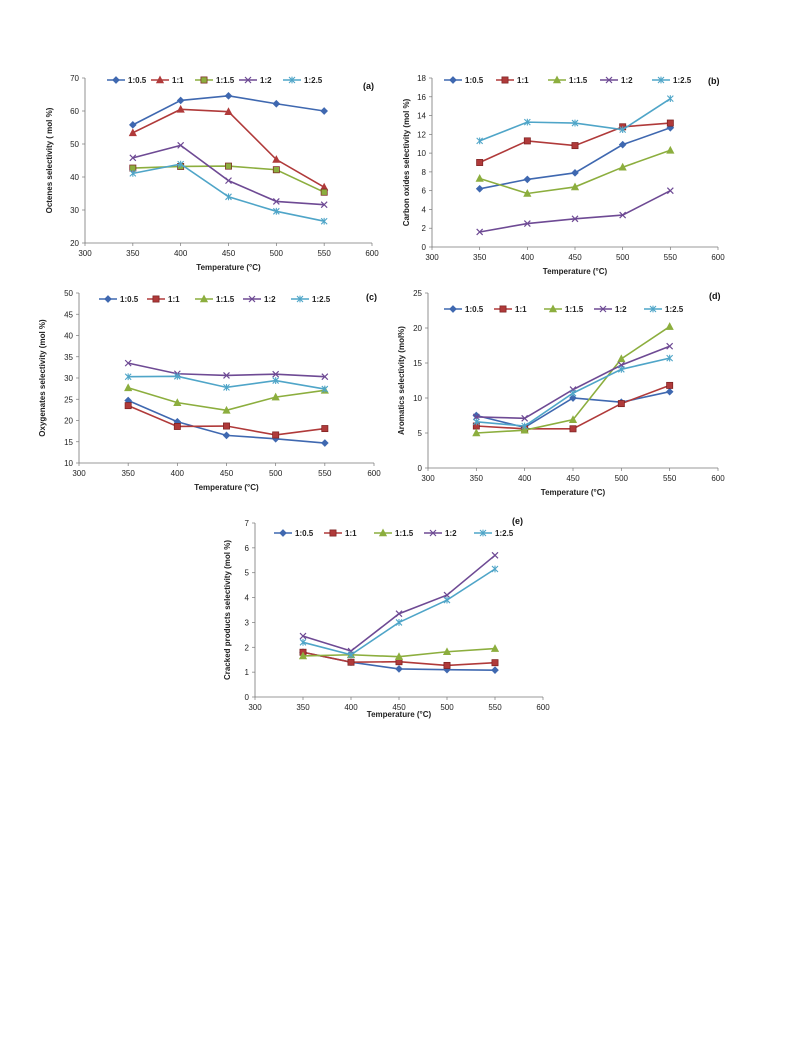 This screenshot has width=793, height=1057. I want to click on y-tick-label: 12, so click(421, 134).